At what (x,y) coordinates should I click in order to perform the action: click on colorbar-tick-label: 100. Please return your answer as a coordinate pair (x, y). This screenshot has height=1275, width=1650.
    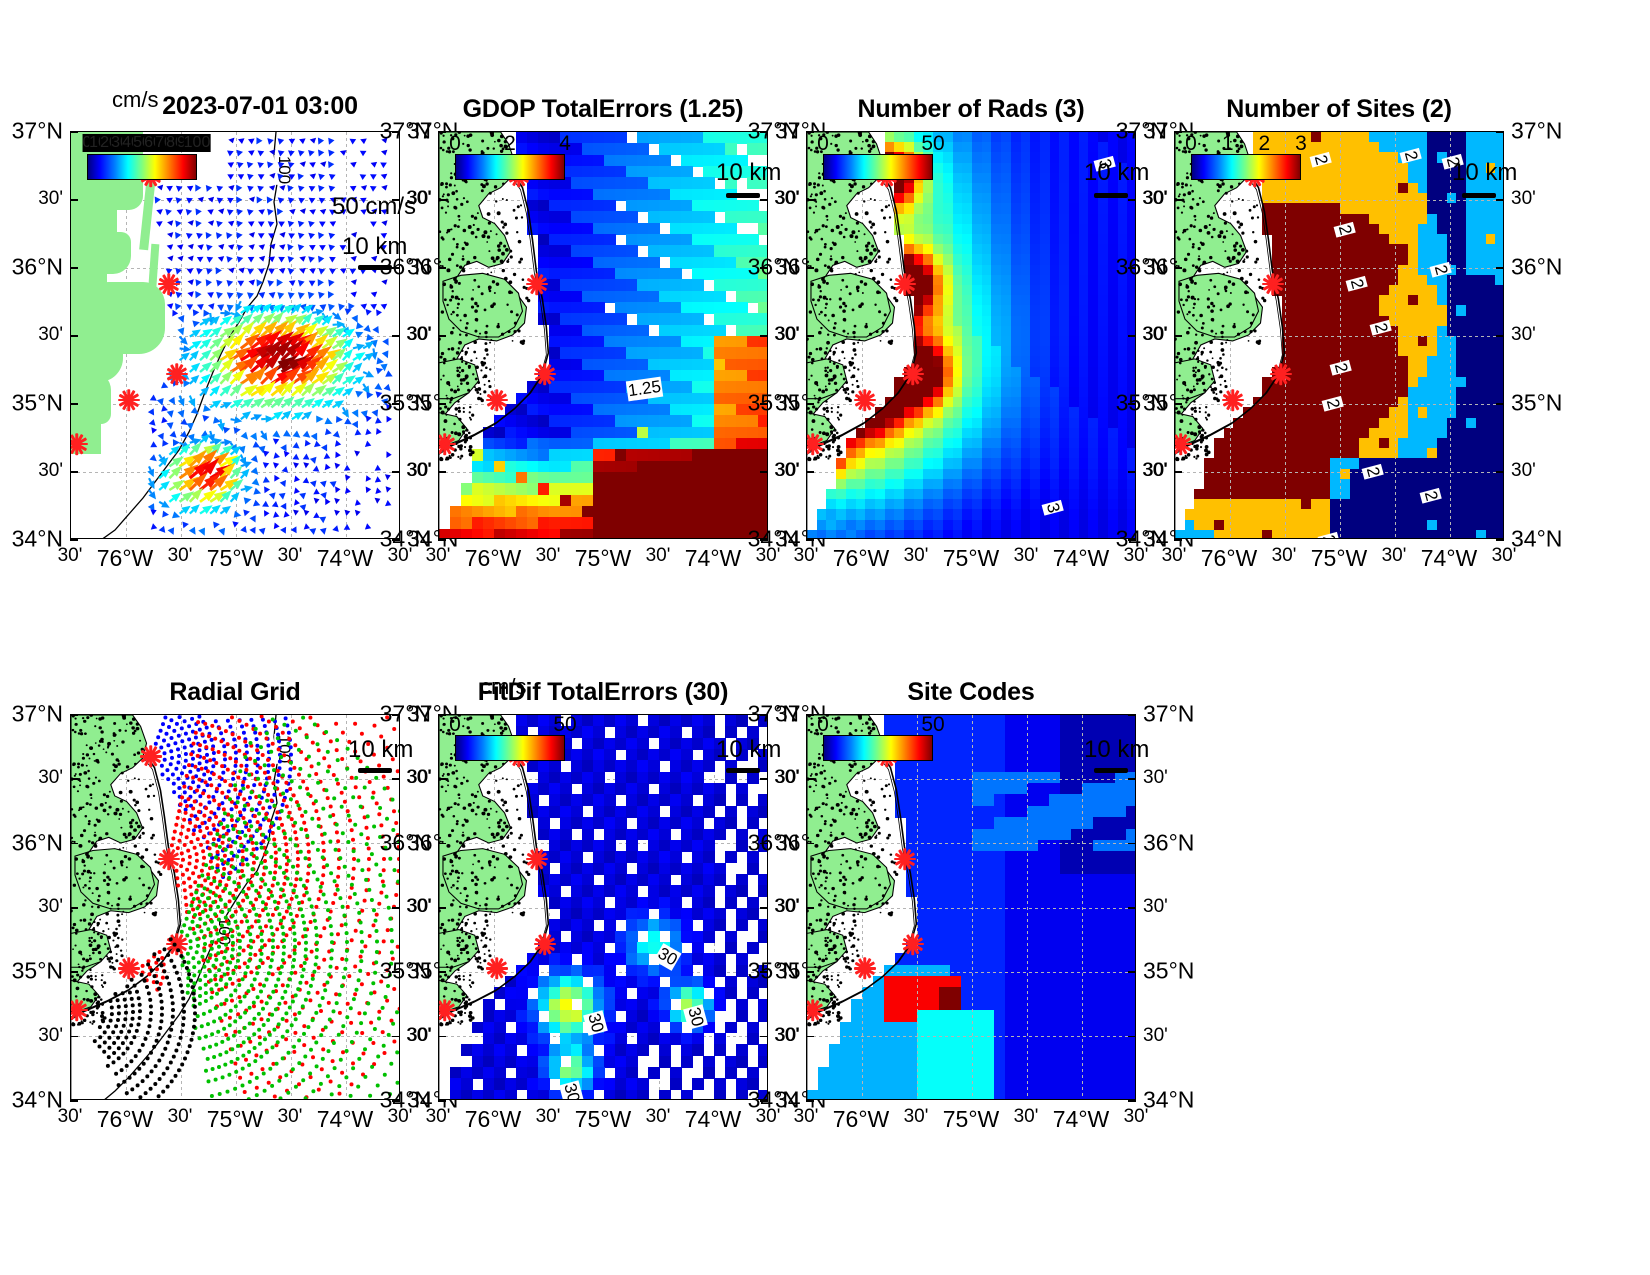
    Looking at the image, I should click on (197, 143).